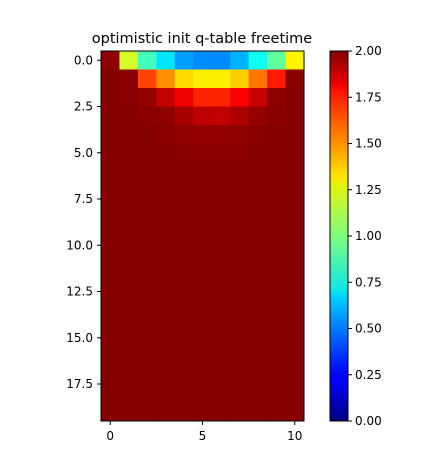 The image size is (431, 462). What do you see at coordinates (83, 153) in the screenshot?
I see `y-tick-label: 5.0` at bounding box center [83, 153].